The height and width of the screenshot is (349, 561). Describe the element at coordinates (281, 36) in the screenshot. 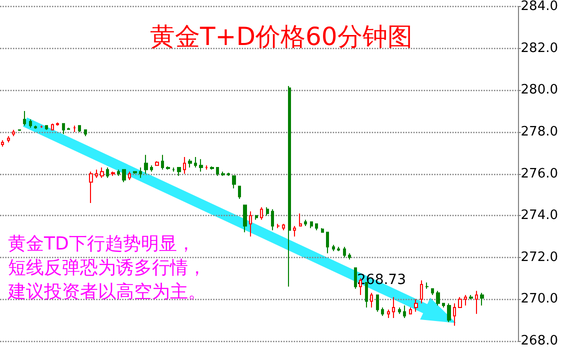

I see `text: 黄金T+D价格60分钟图` at that location.